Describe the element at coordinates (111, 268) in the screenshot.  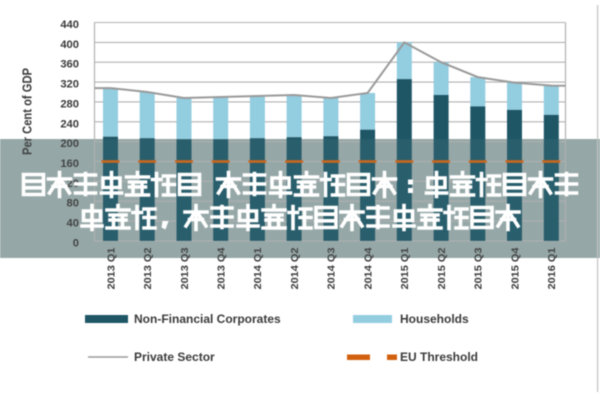
I see `svg-text: 2013 Q1` at that location.